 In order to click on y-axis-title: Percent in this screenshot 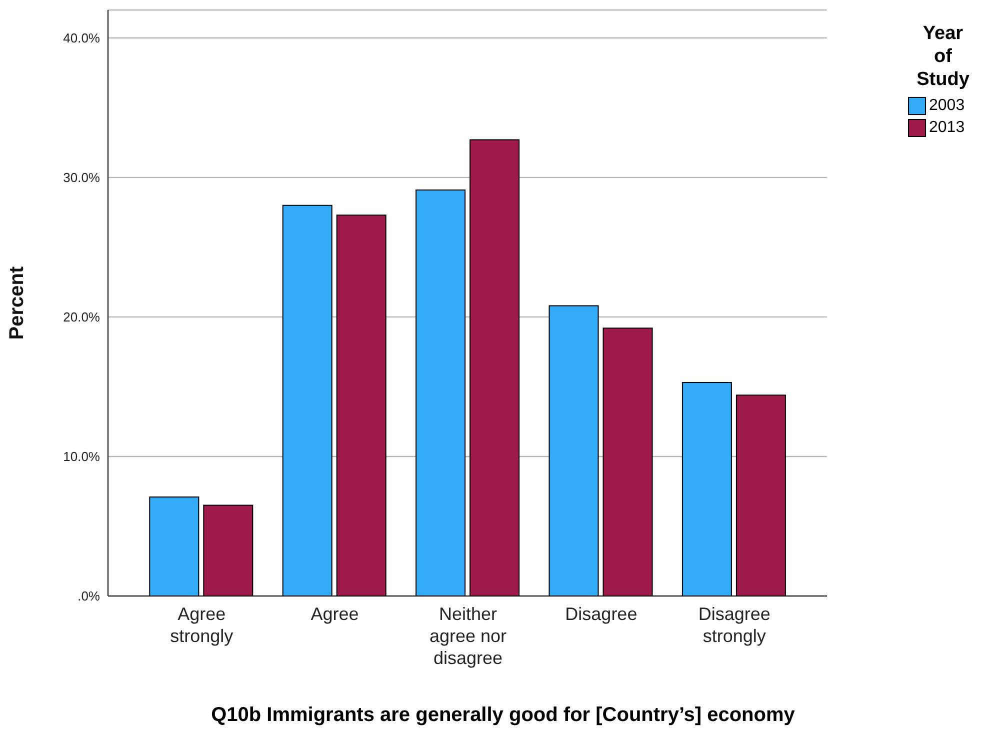, I will do `click(17, 303)`.